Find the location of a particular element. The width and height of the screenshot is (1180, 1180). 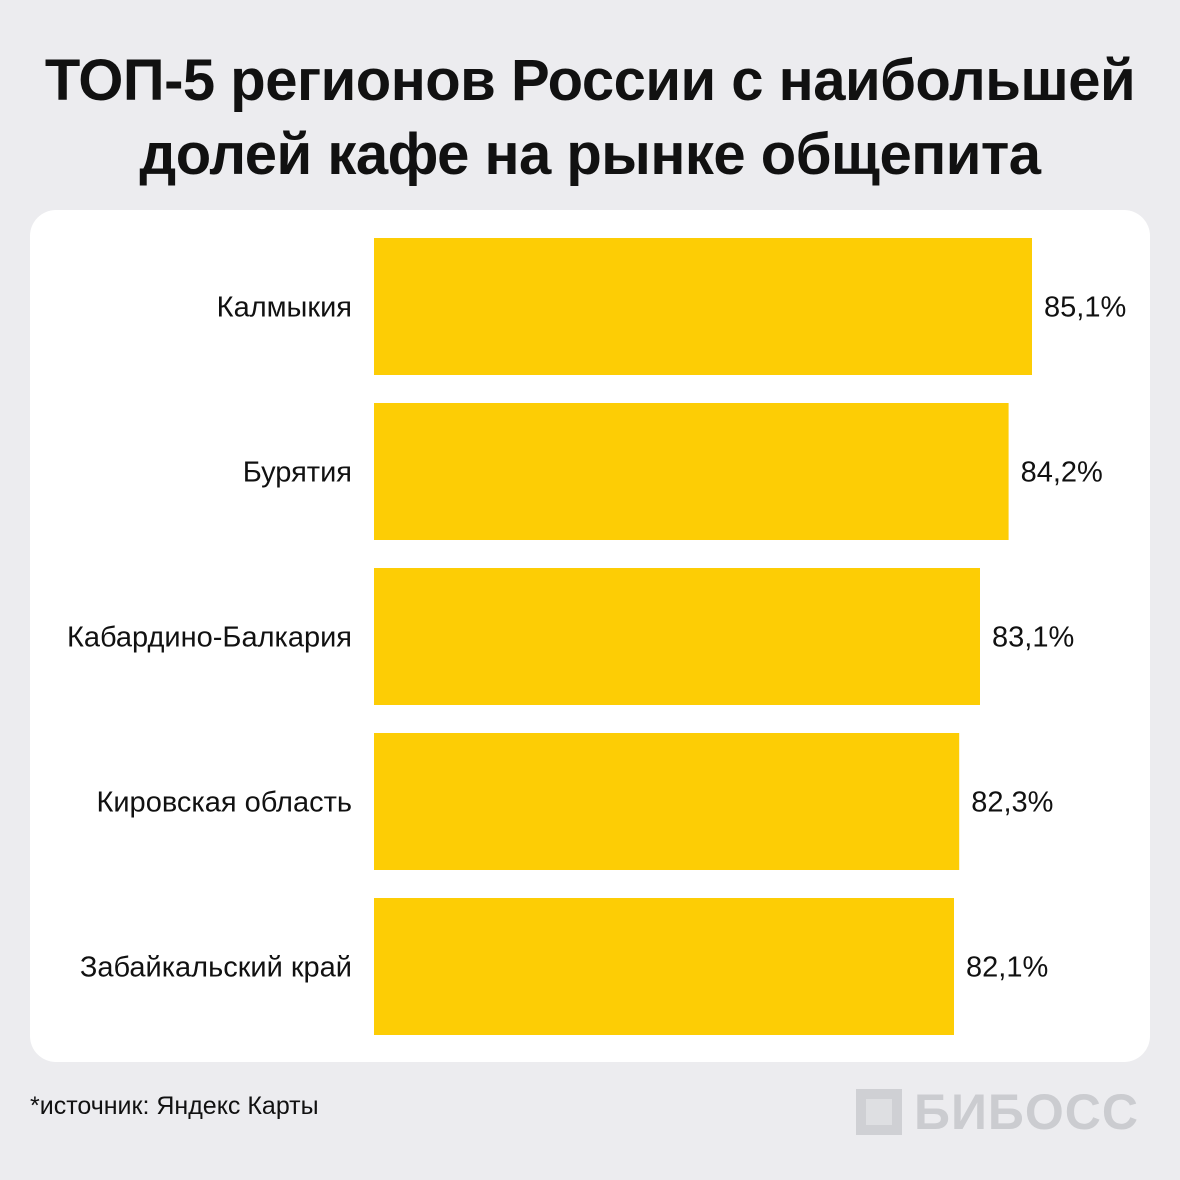

value-label-3: 83,1% is located at coordinates (1033, 638).